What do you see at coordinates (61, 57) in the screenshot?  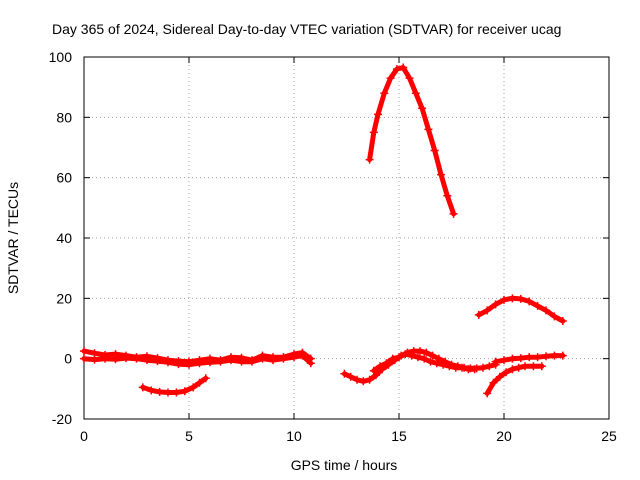 I see `y-tick-label: 100` at bounding box center [61, 57].